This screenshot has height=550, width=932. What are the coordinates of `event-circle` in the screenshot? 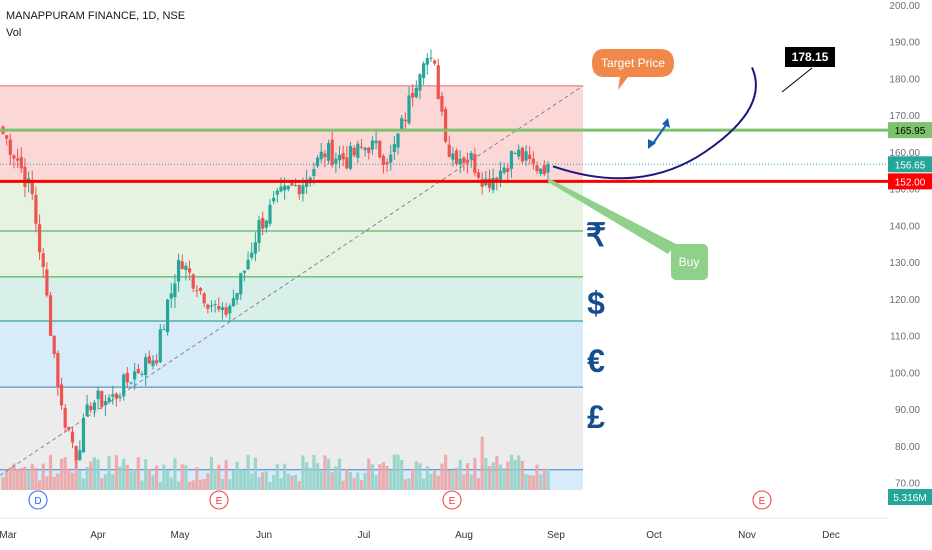 It's located at (38, 500).